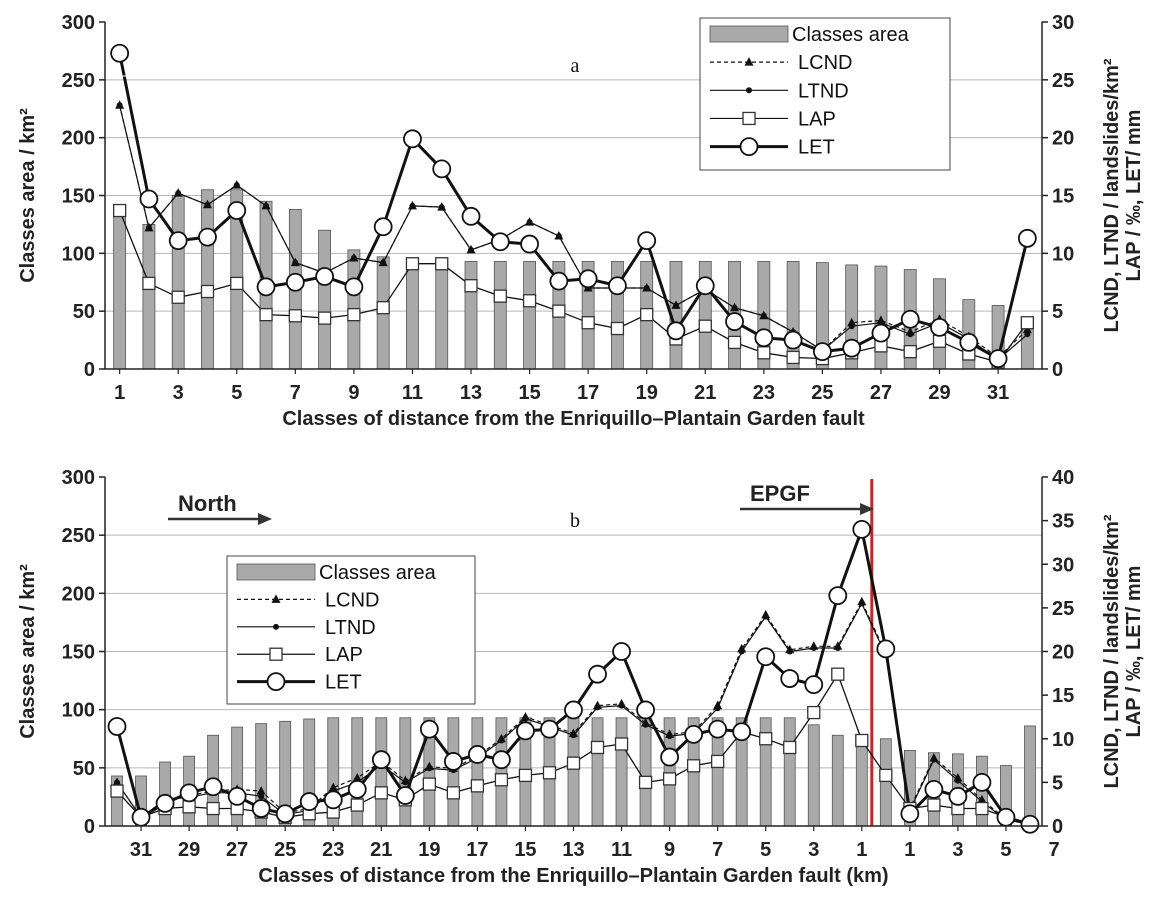  What do you see at coordinates (78, 81) in the screenshot?
I see `y-left-tick-label: 250` at bounding box center [78, 81].